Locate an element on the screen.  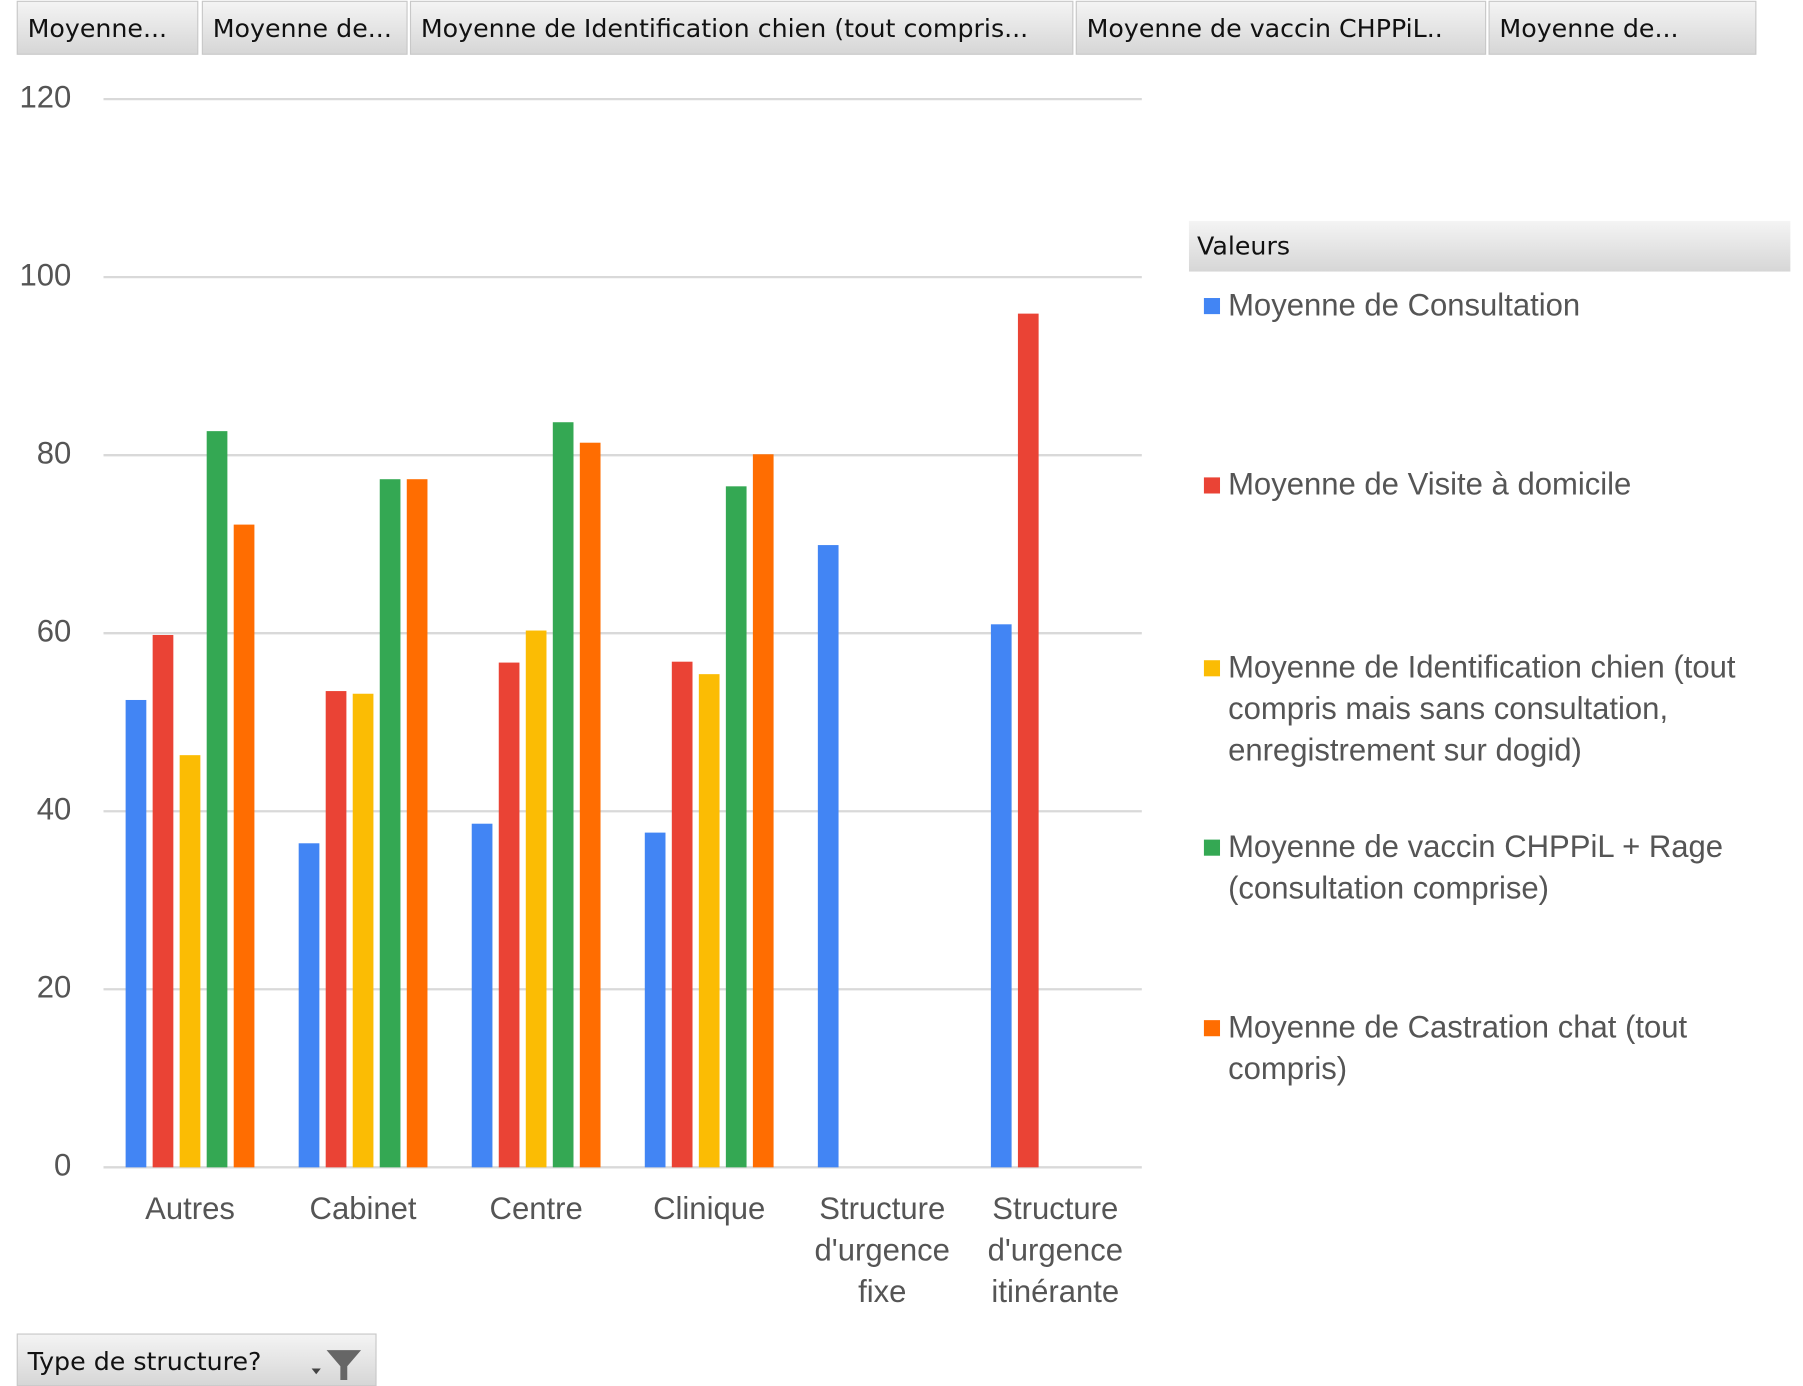
x-tick-label: Structure d'urgence itinérante is located at coordinates (1055, 1250).